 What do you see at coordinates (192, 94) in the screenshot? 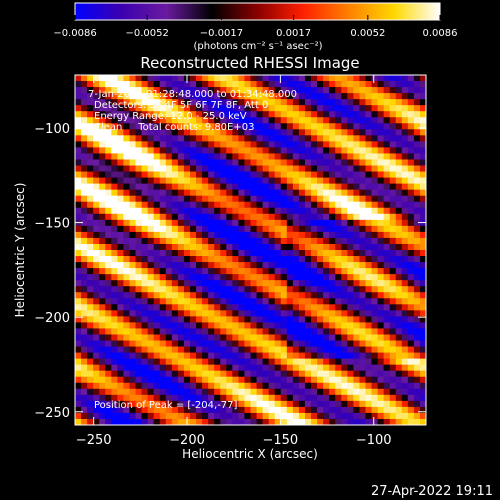
I see `annotation-time-range: 7-Jan-2004 01:28:48.000 to 01:34:48.000` at bounding box center [192, 94].